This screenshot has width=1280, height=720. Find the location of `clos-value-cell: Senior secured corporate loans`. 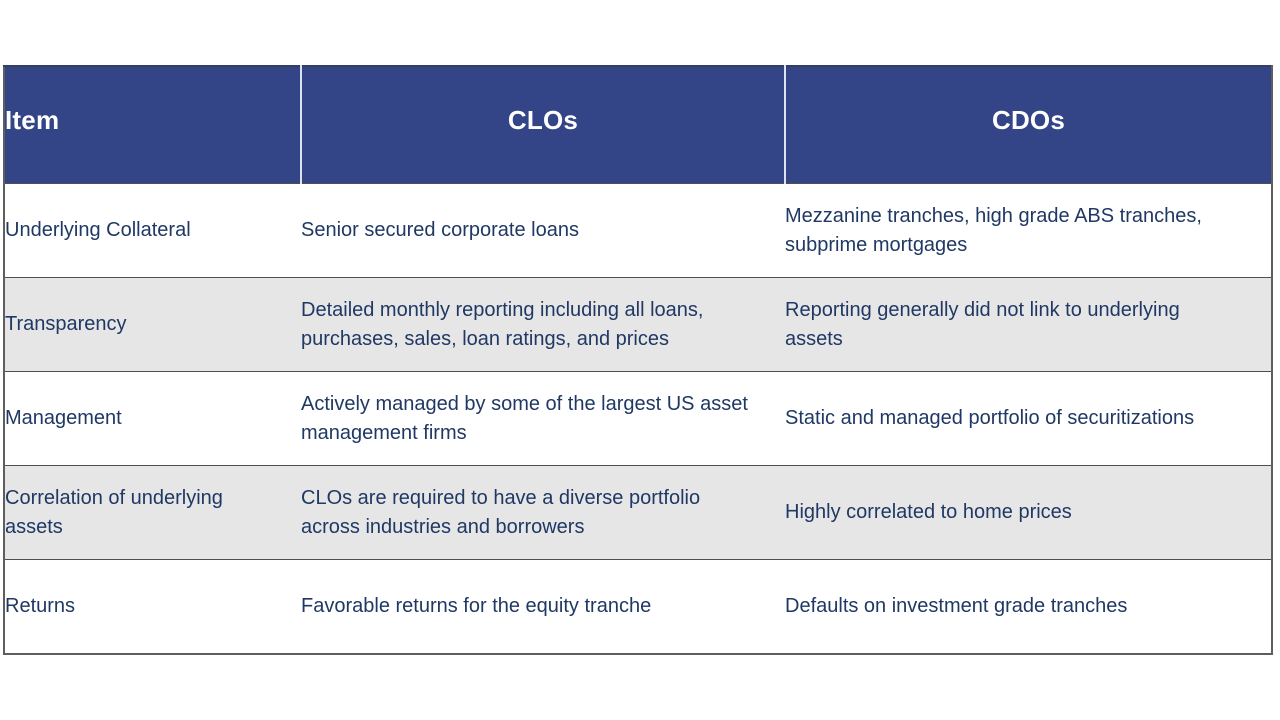

clos-value-cell: Senior secured corporate loans is located at coordinates (543, 230).